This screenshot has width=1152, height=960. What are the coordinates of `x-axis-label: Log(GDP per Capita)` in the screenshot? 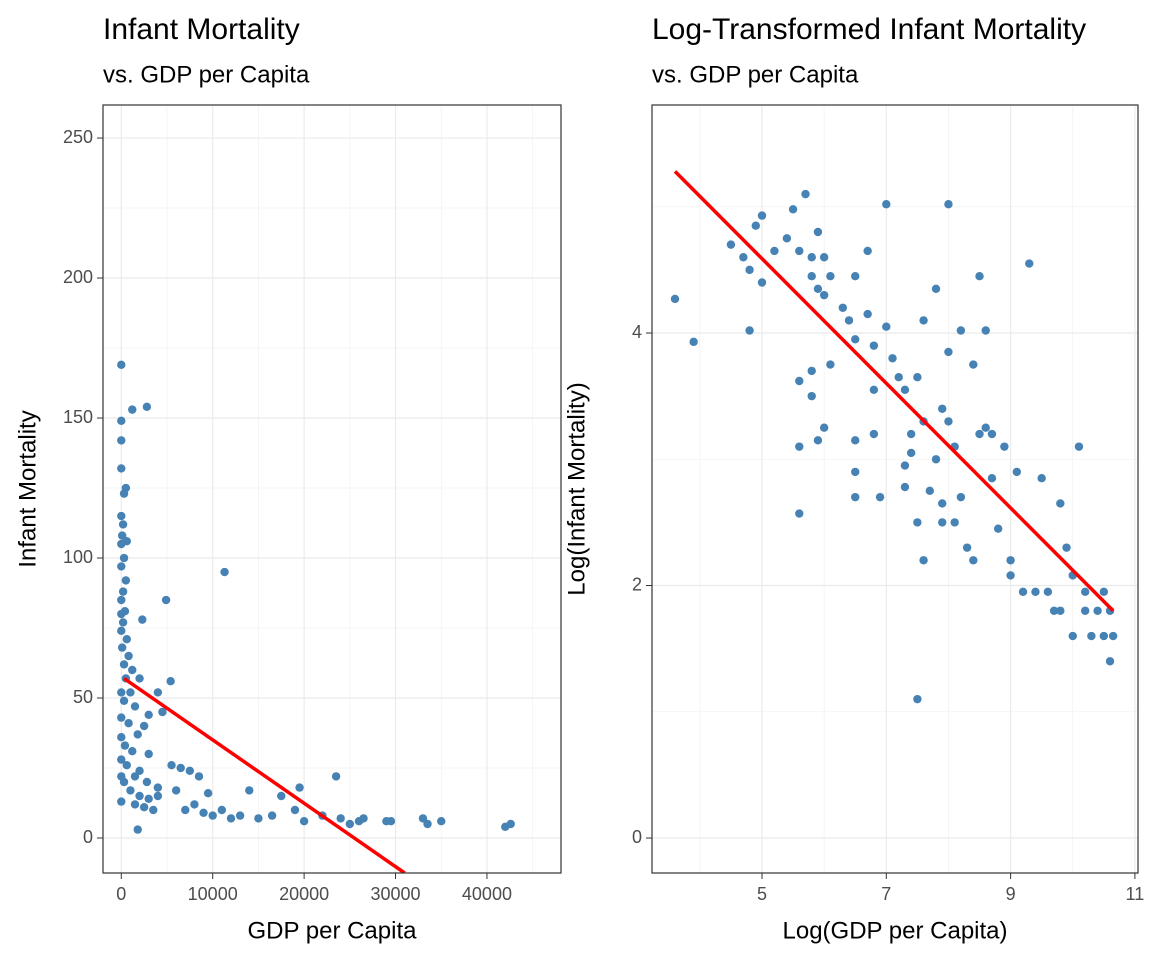 It's located at (895, 930).